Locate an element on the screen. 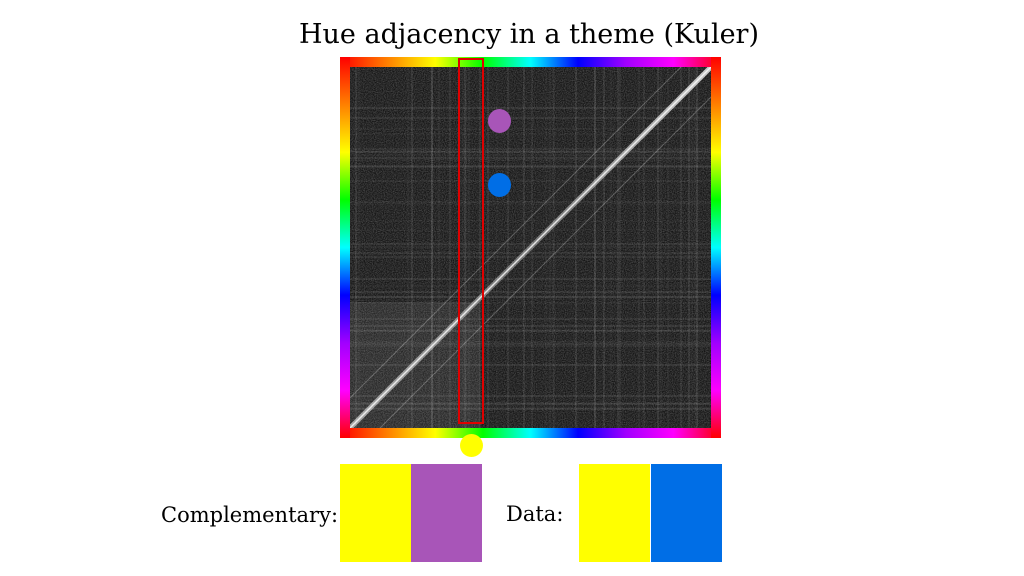  slide-title: Hue adjacency in a theme (Kuler) is located at coordinates (528, 34).